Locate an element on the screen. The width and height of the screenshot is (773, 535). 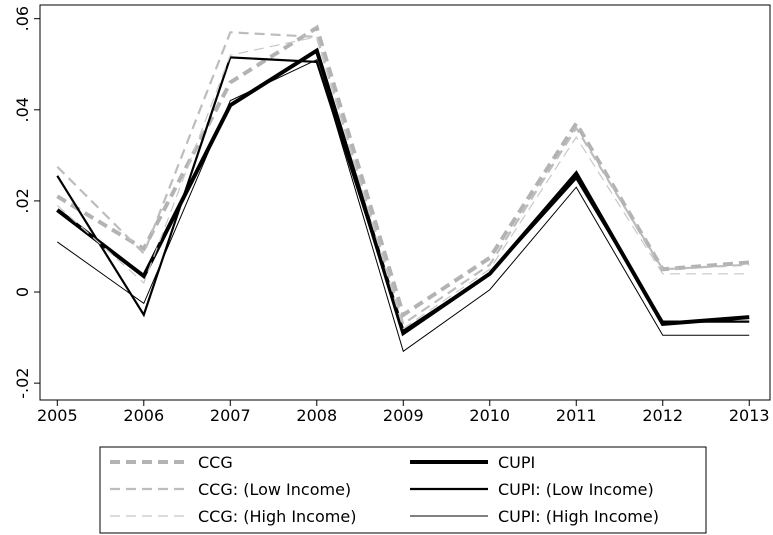
legend-label: CCG is located at coordinates (215, 462).